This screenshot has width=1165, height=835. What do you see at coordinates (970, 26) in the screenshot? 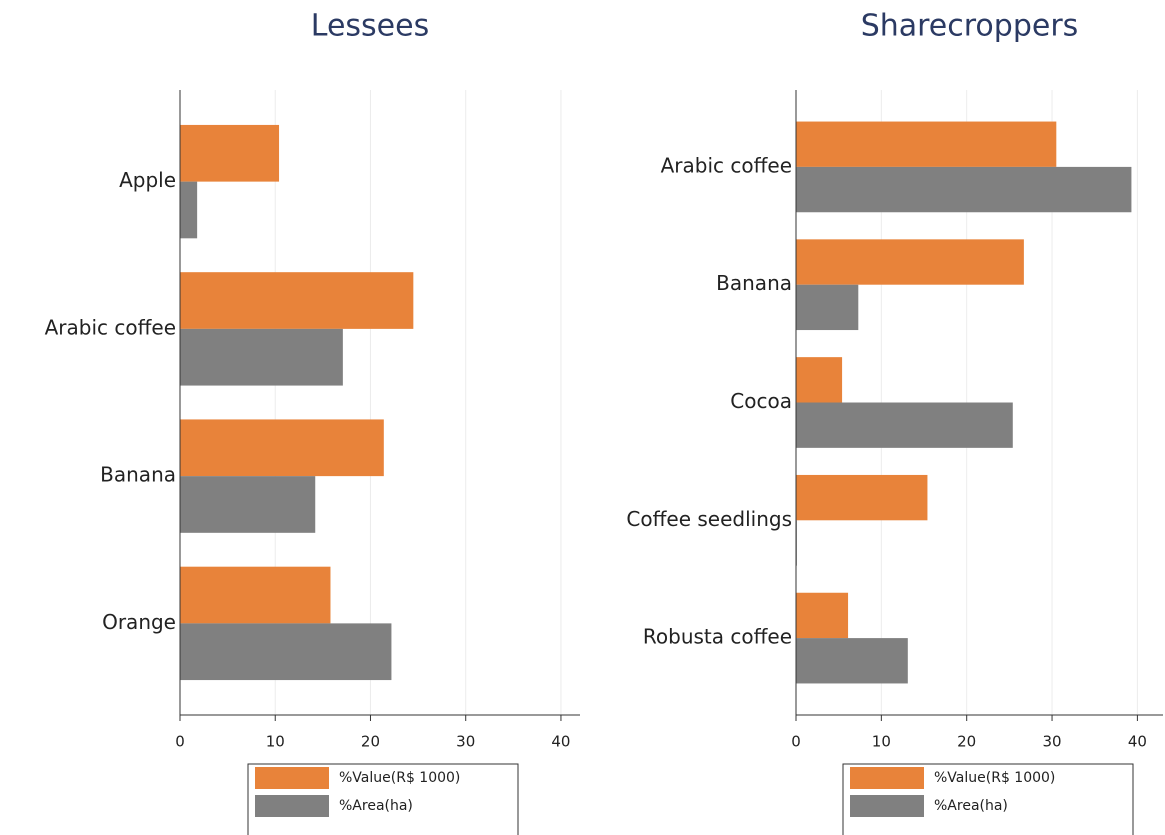
I see `chart-title: Sharecroppers` at bounding box center [970, 26].